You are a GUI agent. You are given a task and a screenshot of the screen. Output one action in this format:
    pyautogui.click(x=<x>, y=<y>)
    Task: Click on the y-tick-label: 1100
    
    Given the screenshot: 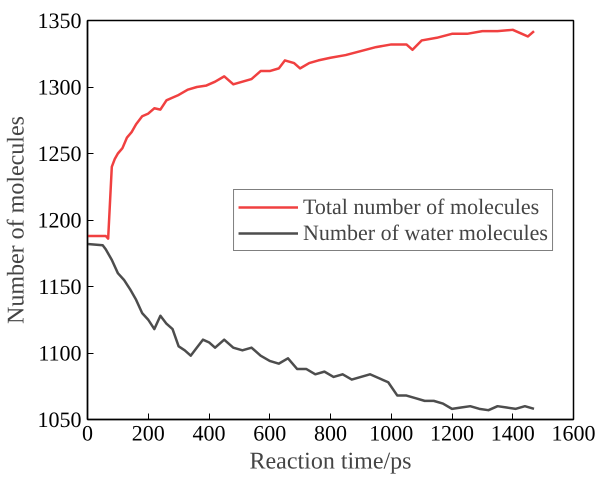 What is the action you would take?
    pyautogui.click(x=60, y=353)
    